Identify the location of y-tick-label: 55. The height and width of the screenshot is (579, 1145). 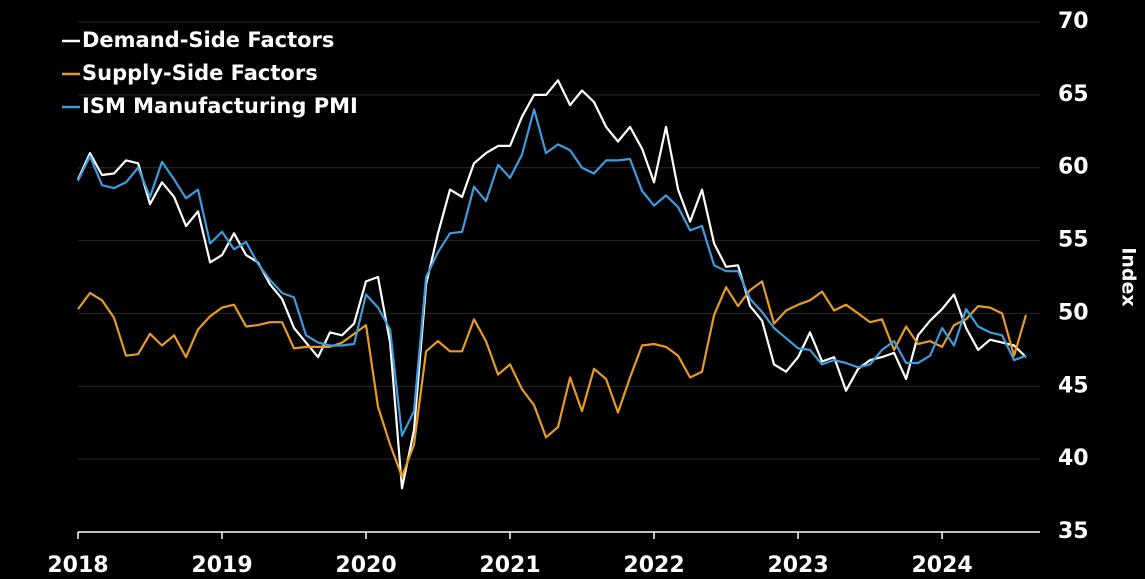
(1073, 240).